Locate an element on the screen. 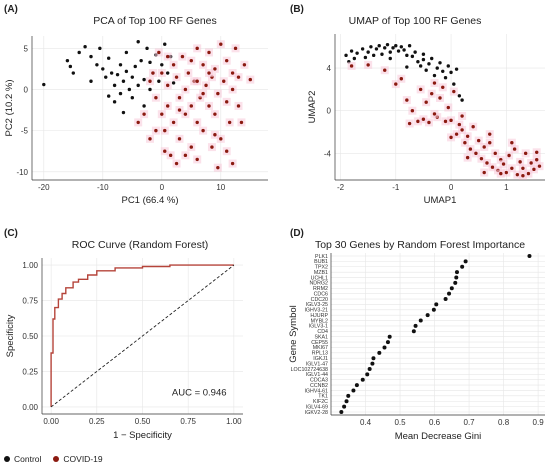  x-axis-title: UMAP1 is located at coordinates (440, 200).